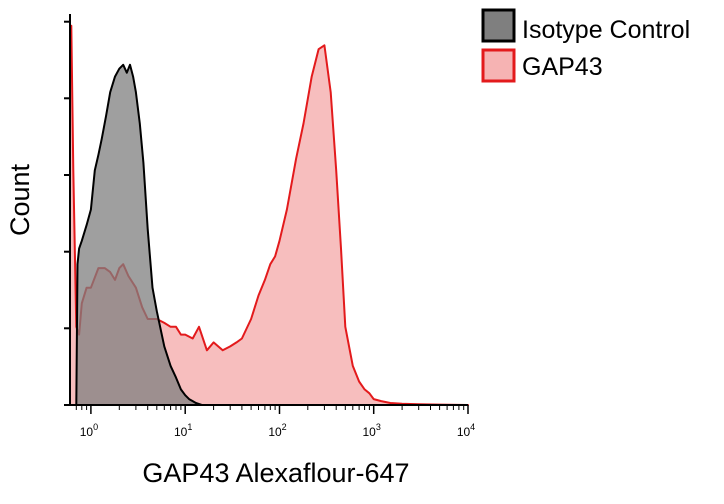  I want to click on x-tick-label: 10³, so click(372, 430).